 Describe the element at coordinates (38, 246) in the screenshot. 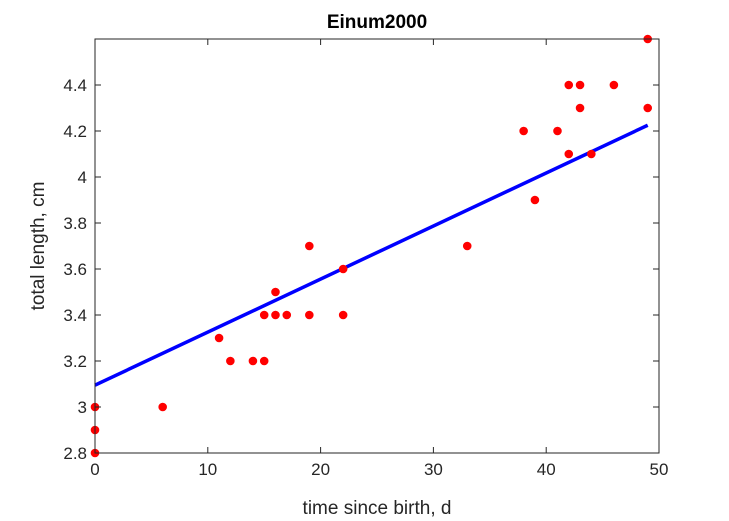

I see `y-axis-label: total length, cm` at that location.